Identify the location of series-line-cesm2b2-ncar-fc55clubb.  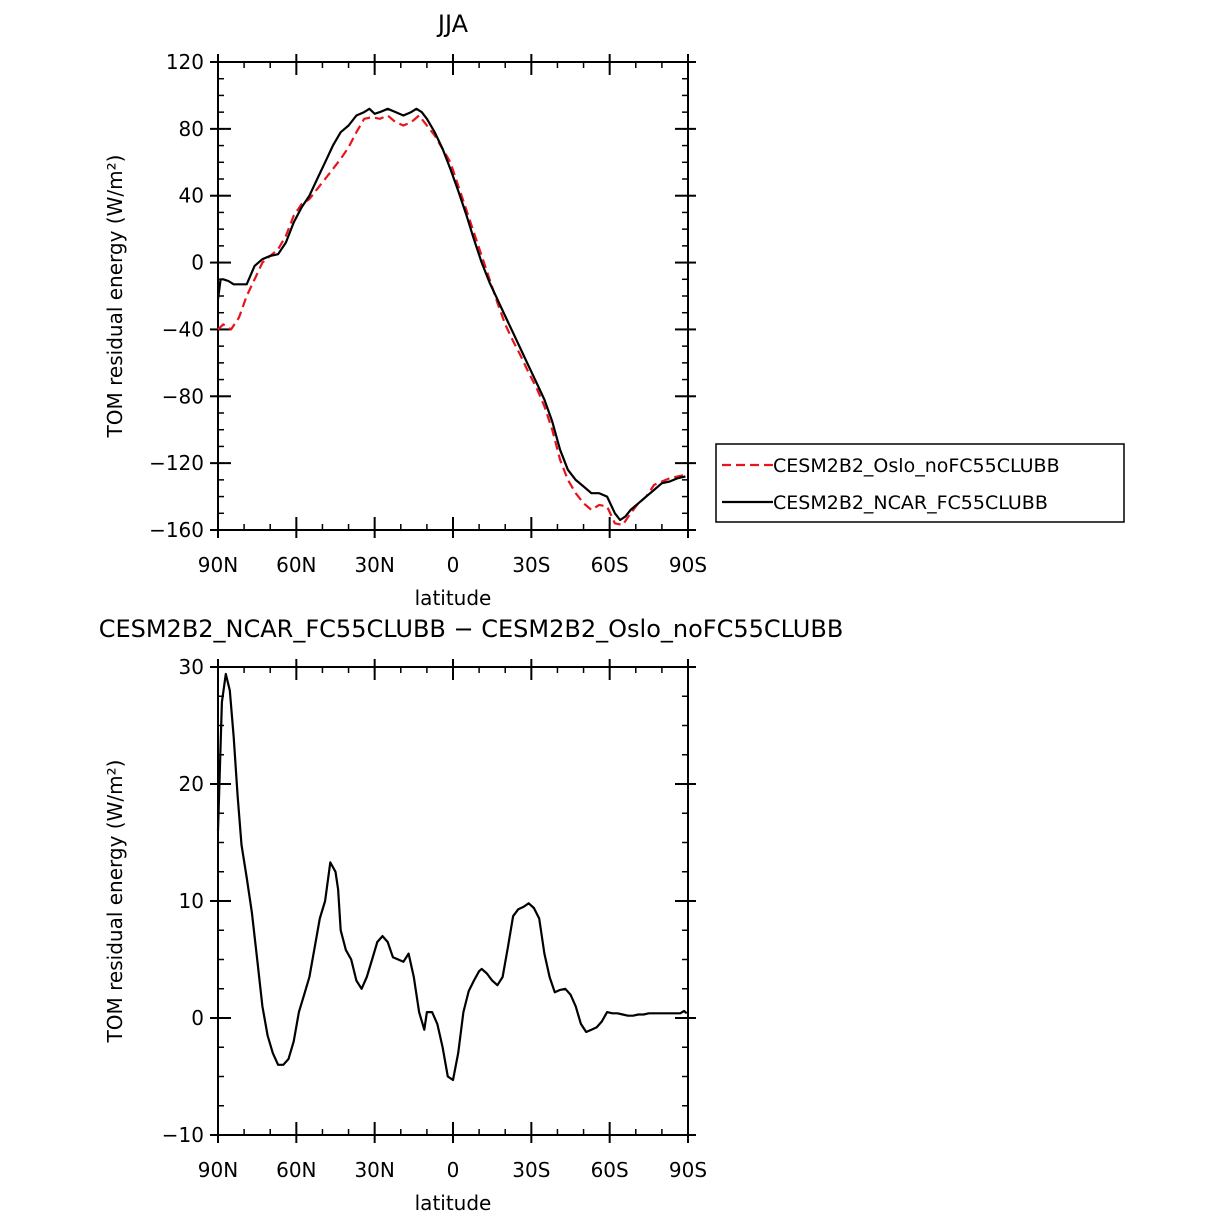
(451, 314).